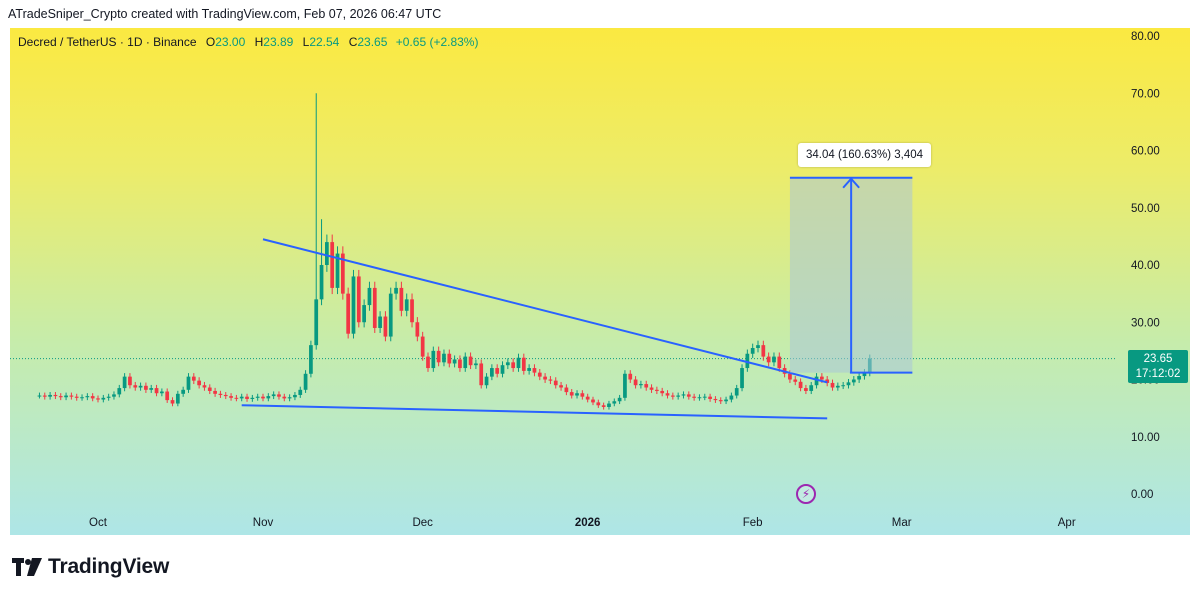 The image size is (1200, 597). Describe the element at coordinates (865, 155) in the screenshot. I see `measure-label: 34.04 (160.63%) 3,404` at that location.